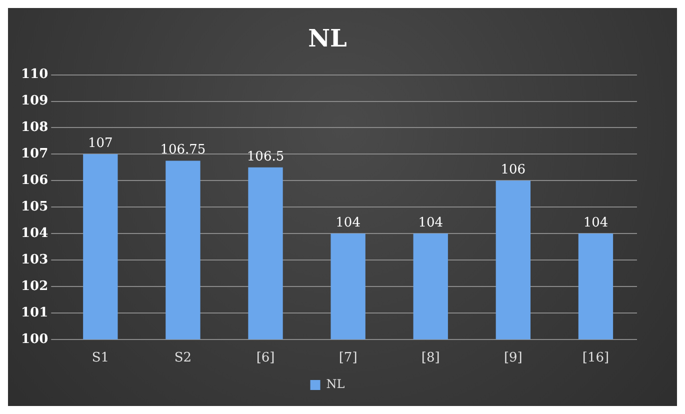 Image resolution: width=685 pixels, height=414 pixels. I want to click on x-tick-label: [7], so click(348, 358).